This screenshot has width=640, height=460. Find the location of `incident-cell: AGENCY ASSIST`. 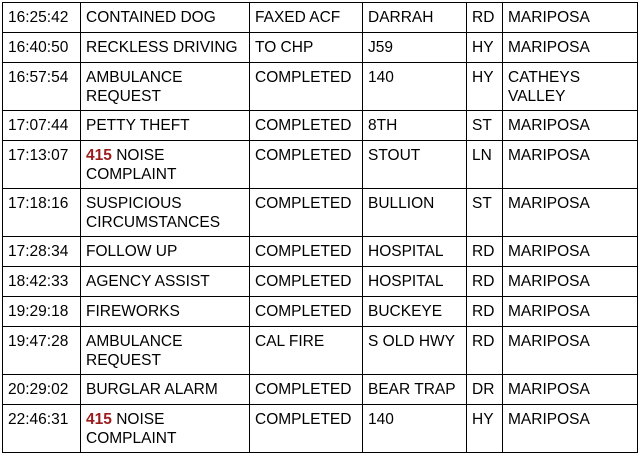

incident-cell: AGENCY ASSIST is located at coordinates (165, 281).